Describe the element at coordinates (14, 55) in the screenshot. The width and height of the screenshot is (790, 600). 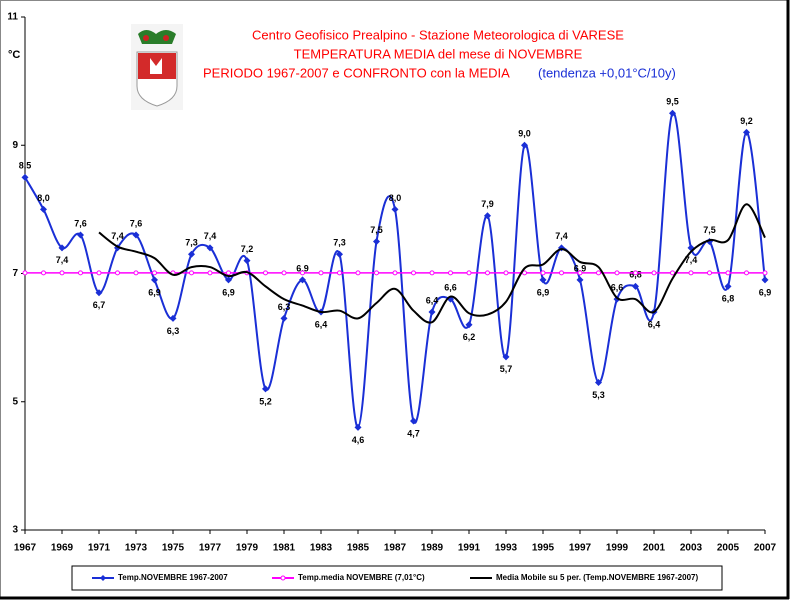
I see `y-axis-label: °C` at that location.